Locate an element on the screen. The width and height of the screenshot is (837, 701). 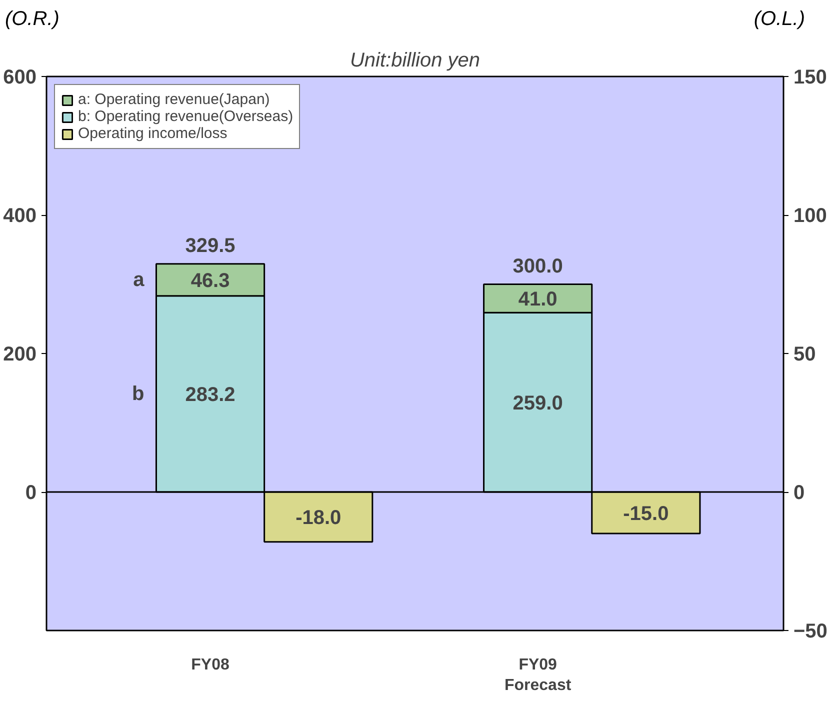
data-label: 46.3 is located at coordinates (210, 281).